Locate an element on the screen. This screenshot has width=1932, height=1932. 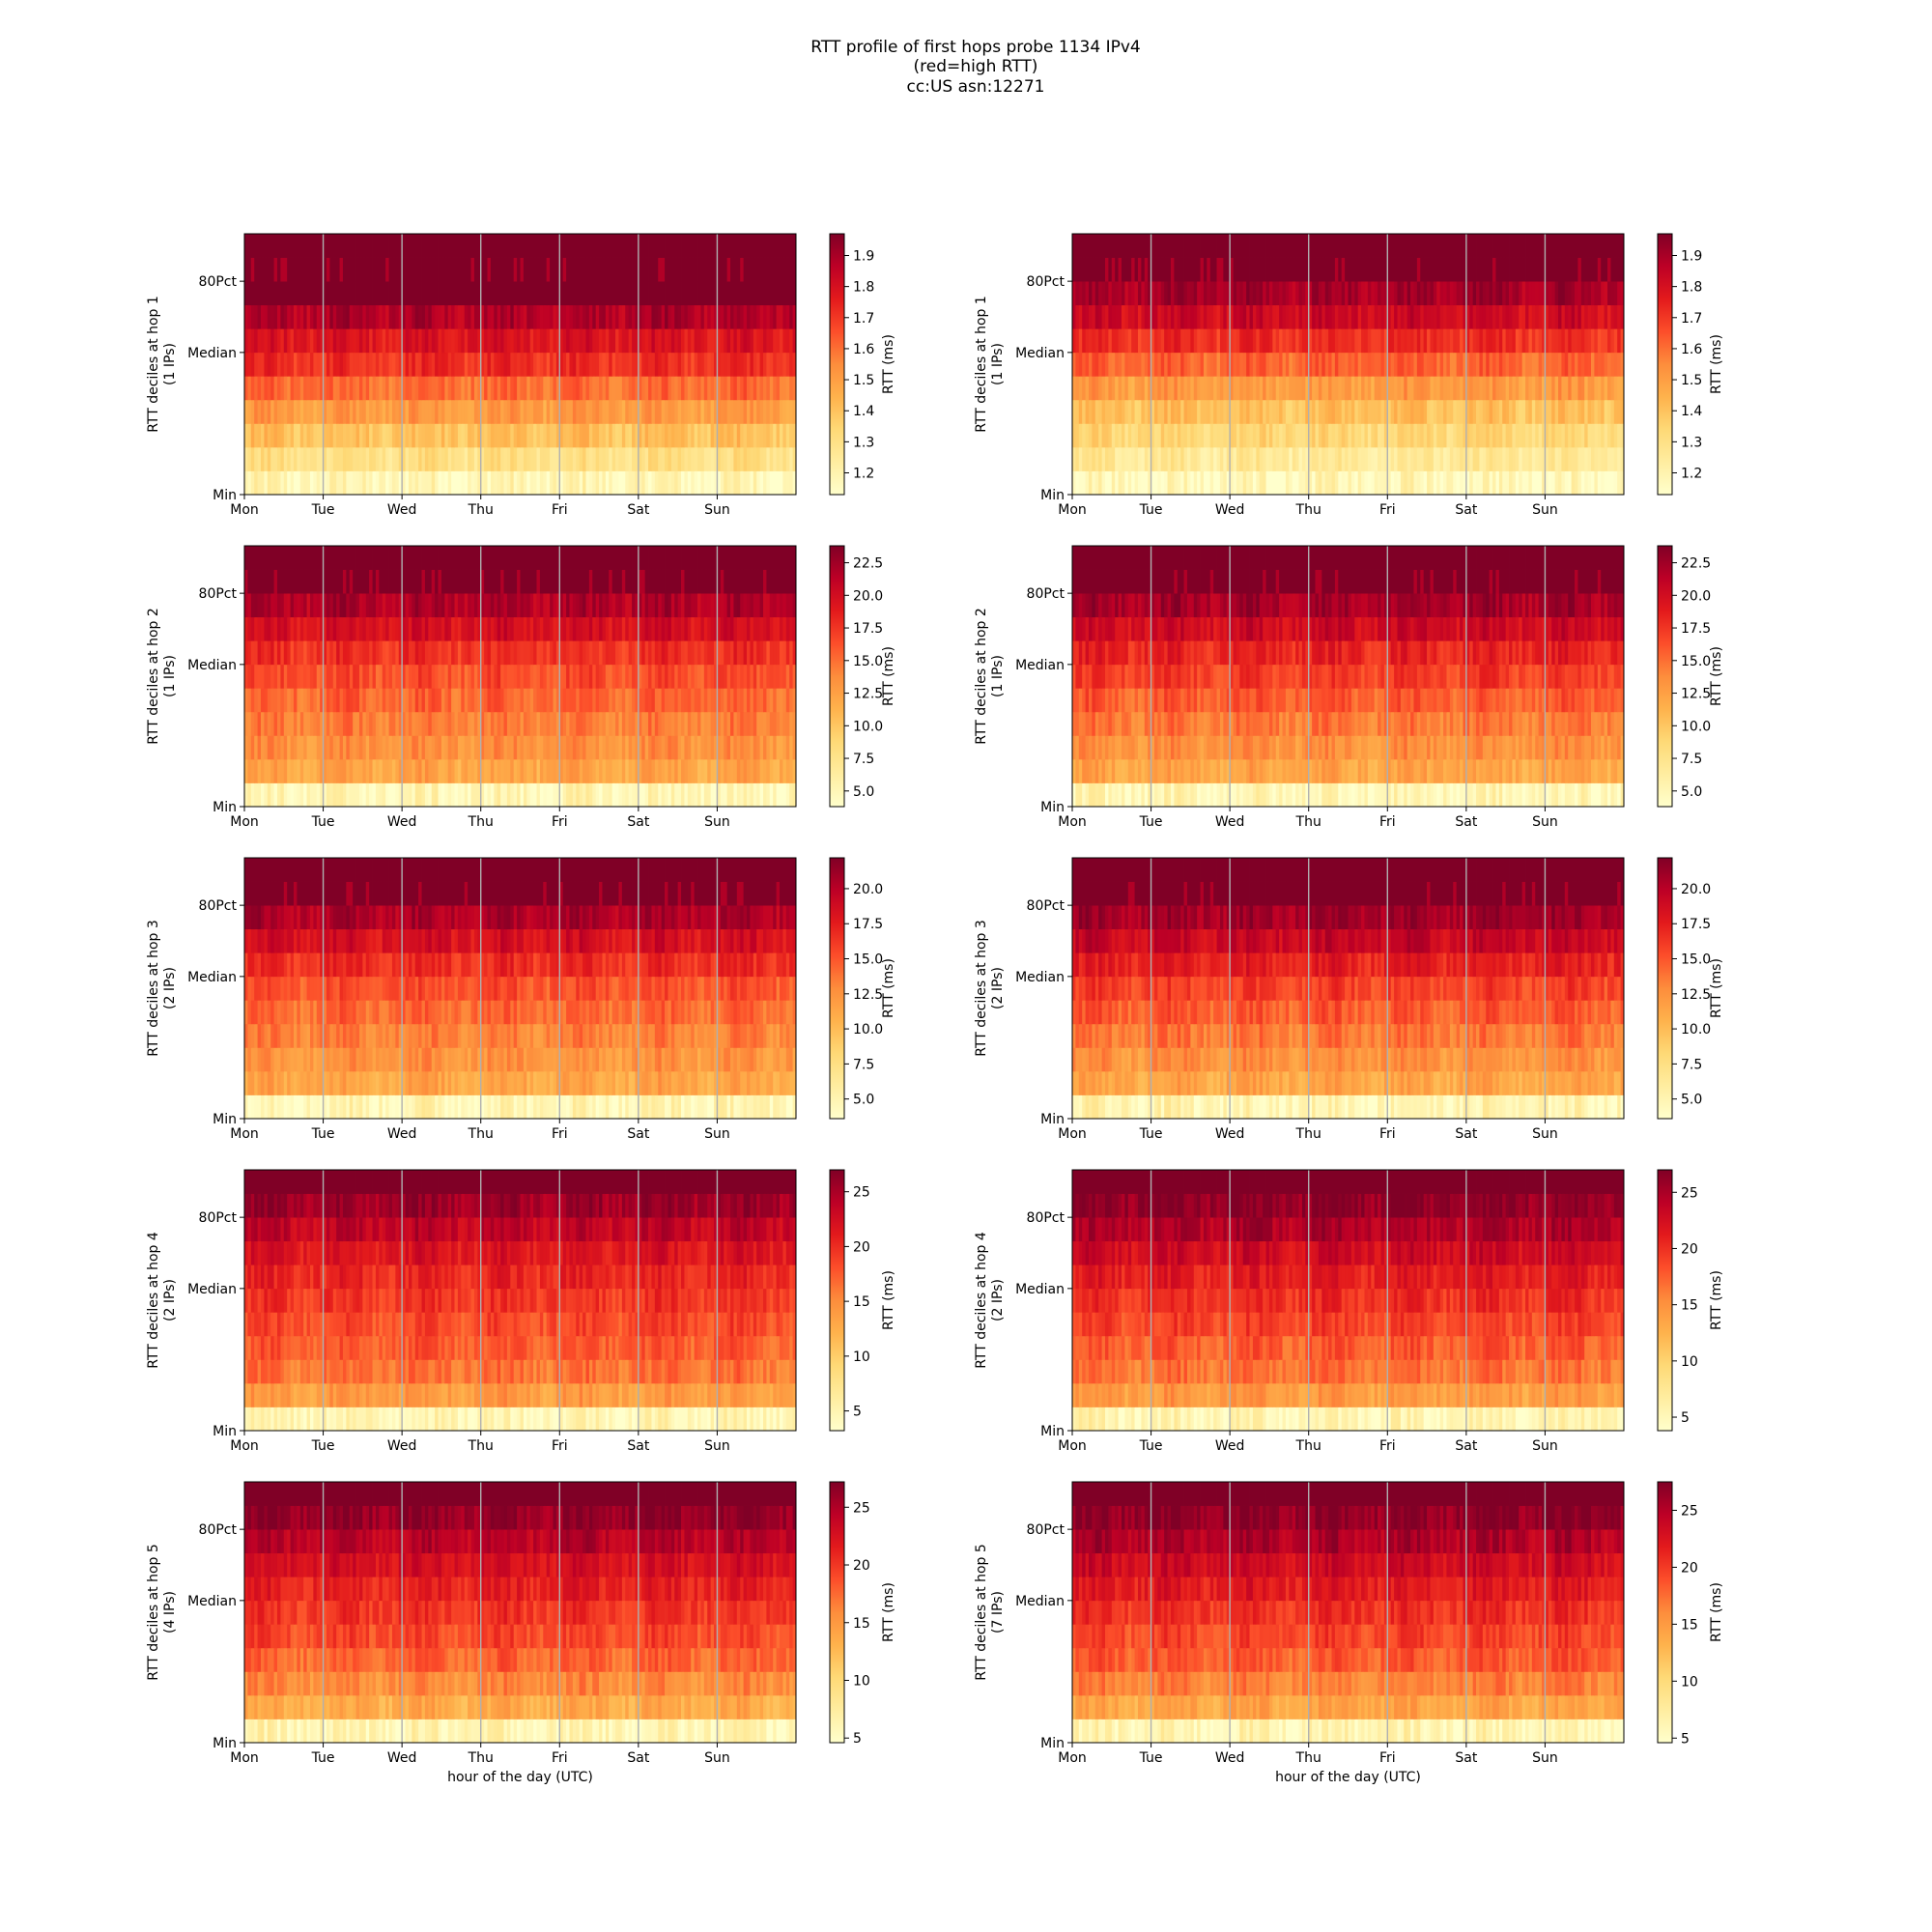
colorbar-tick-label: 1.9 is located at coordinates (863, 257).